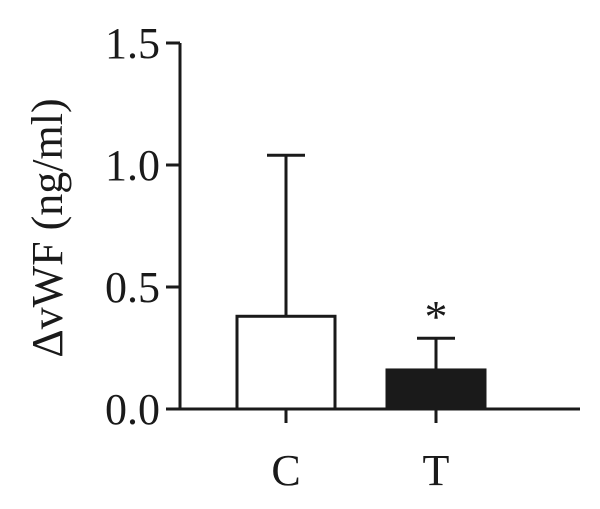 The width and height of the screenshot is (600, 509). What do you see at coordinates (132, 287) in the screenshot?
I see `y-tick-label: 0.5` at bounding box center [132, 287].